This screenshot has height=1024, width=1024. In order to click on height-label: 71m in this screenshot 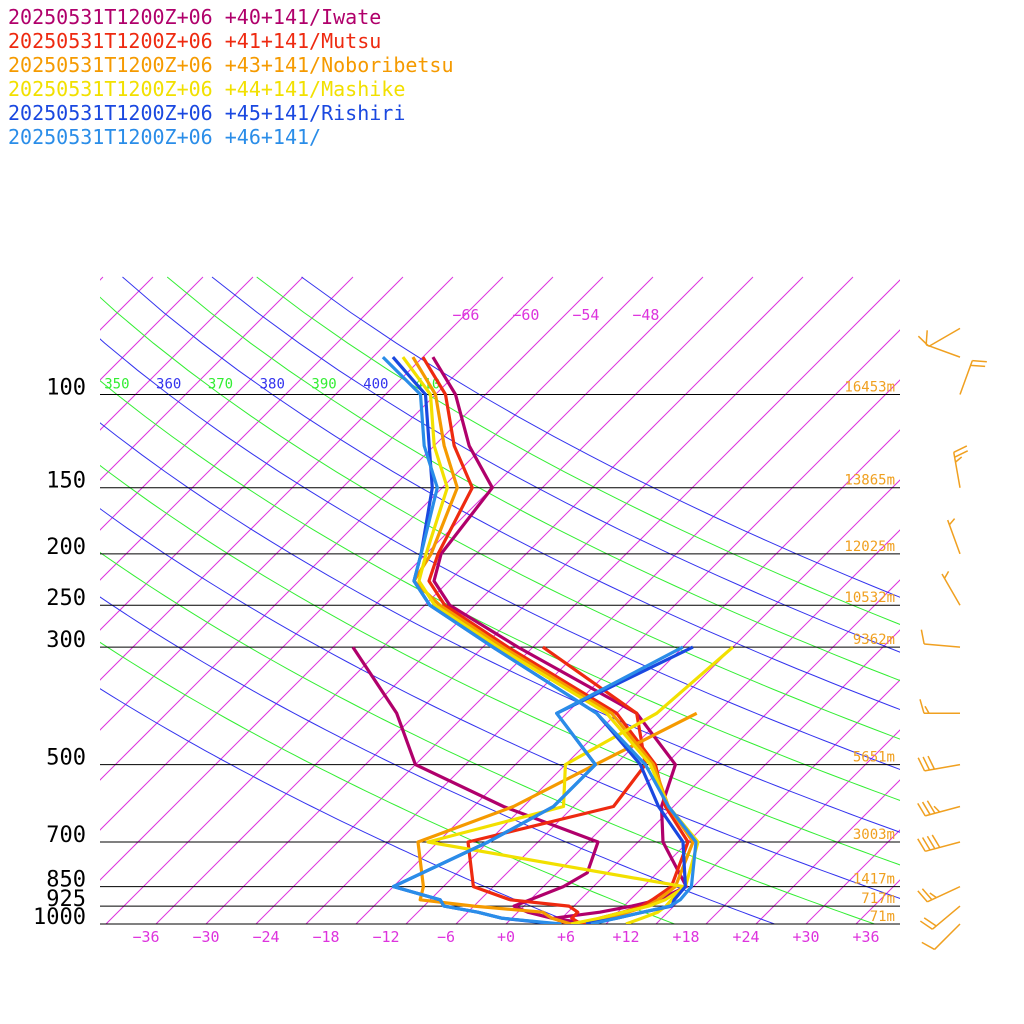, I will do `click(882, 917)`.